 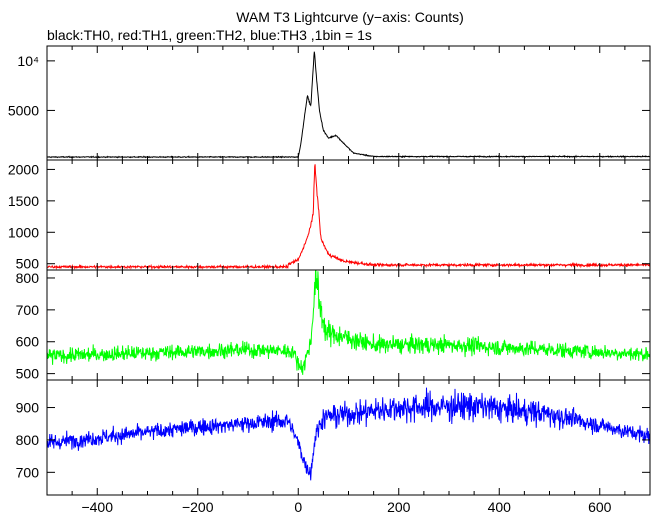 What do you see at coordinates (28, 342) in the screenshot?
I see `y-tick-label: 600` at bounding box center [28, 342].